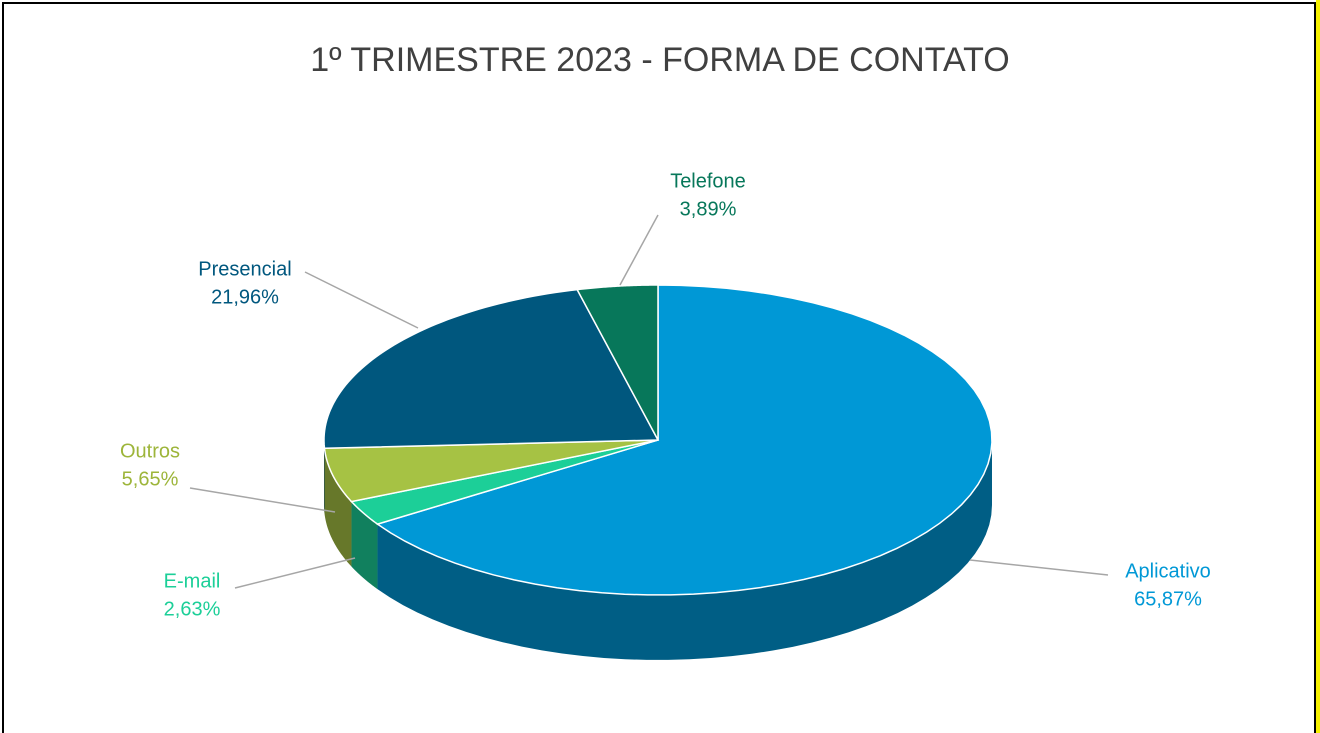 This screenshot has width=1320, height=733. I want to click on slice-label: Presencial, so click(244, 269).